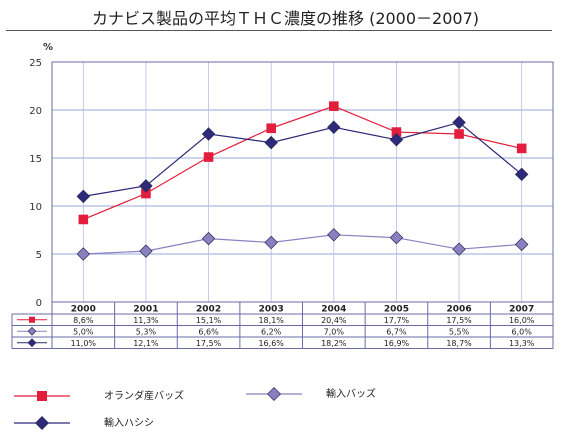 The height and width of the screenshot is (439, 571). What do you see at coordinates (83, 196) in the screenshot?
I see `series-2-point-2000` at bounding box center [83, 196].